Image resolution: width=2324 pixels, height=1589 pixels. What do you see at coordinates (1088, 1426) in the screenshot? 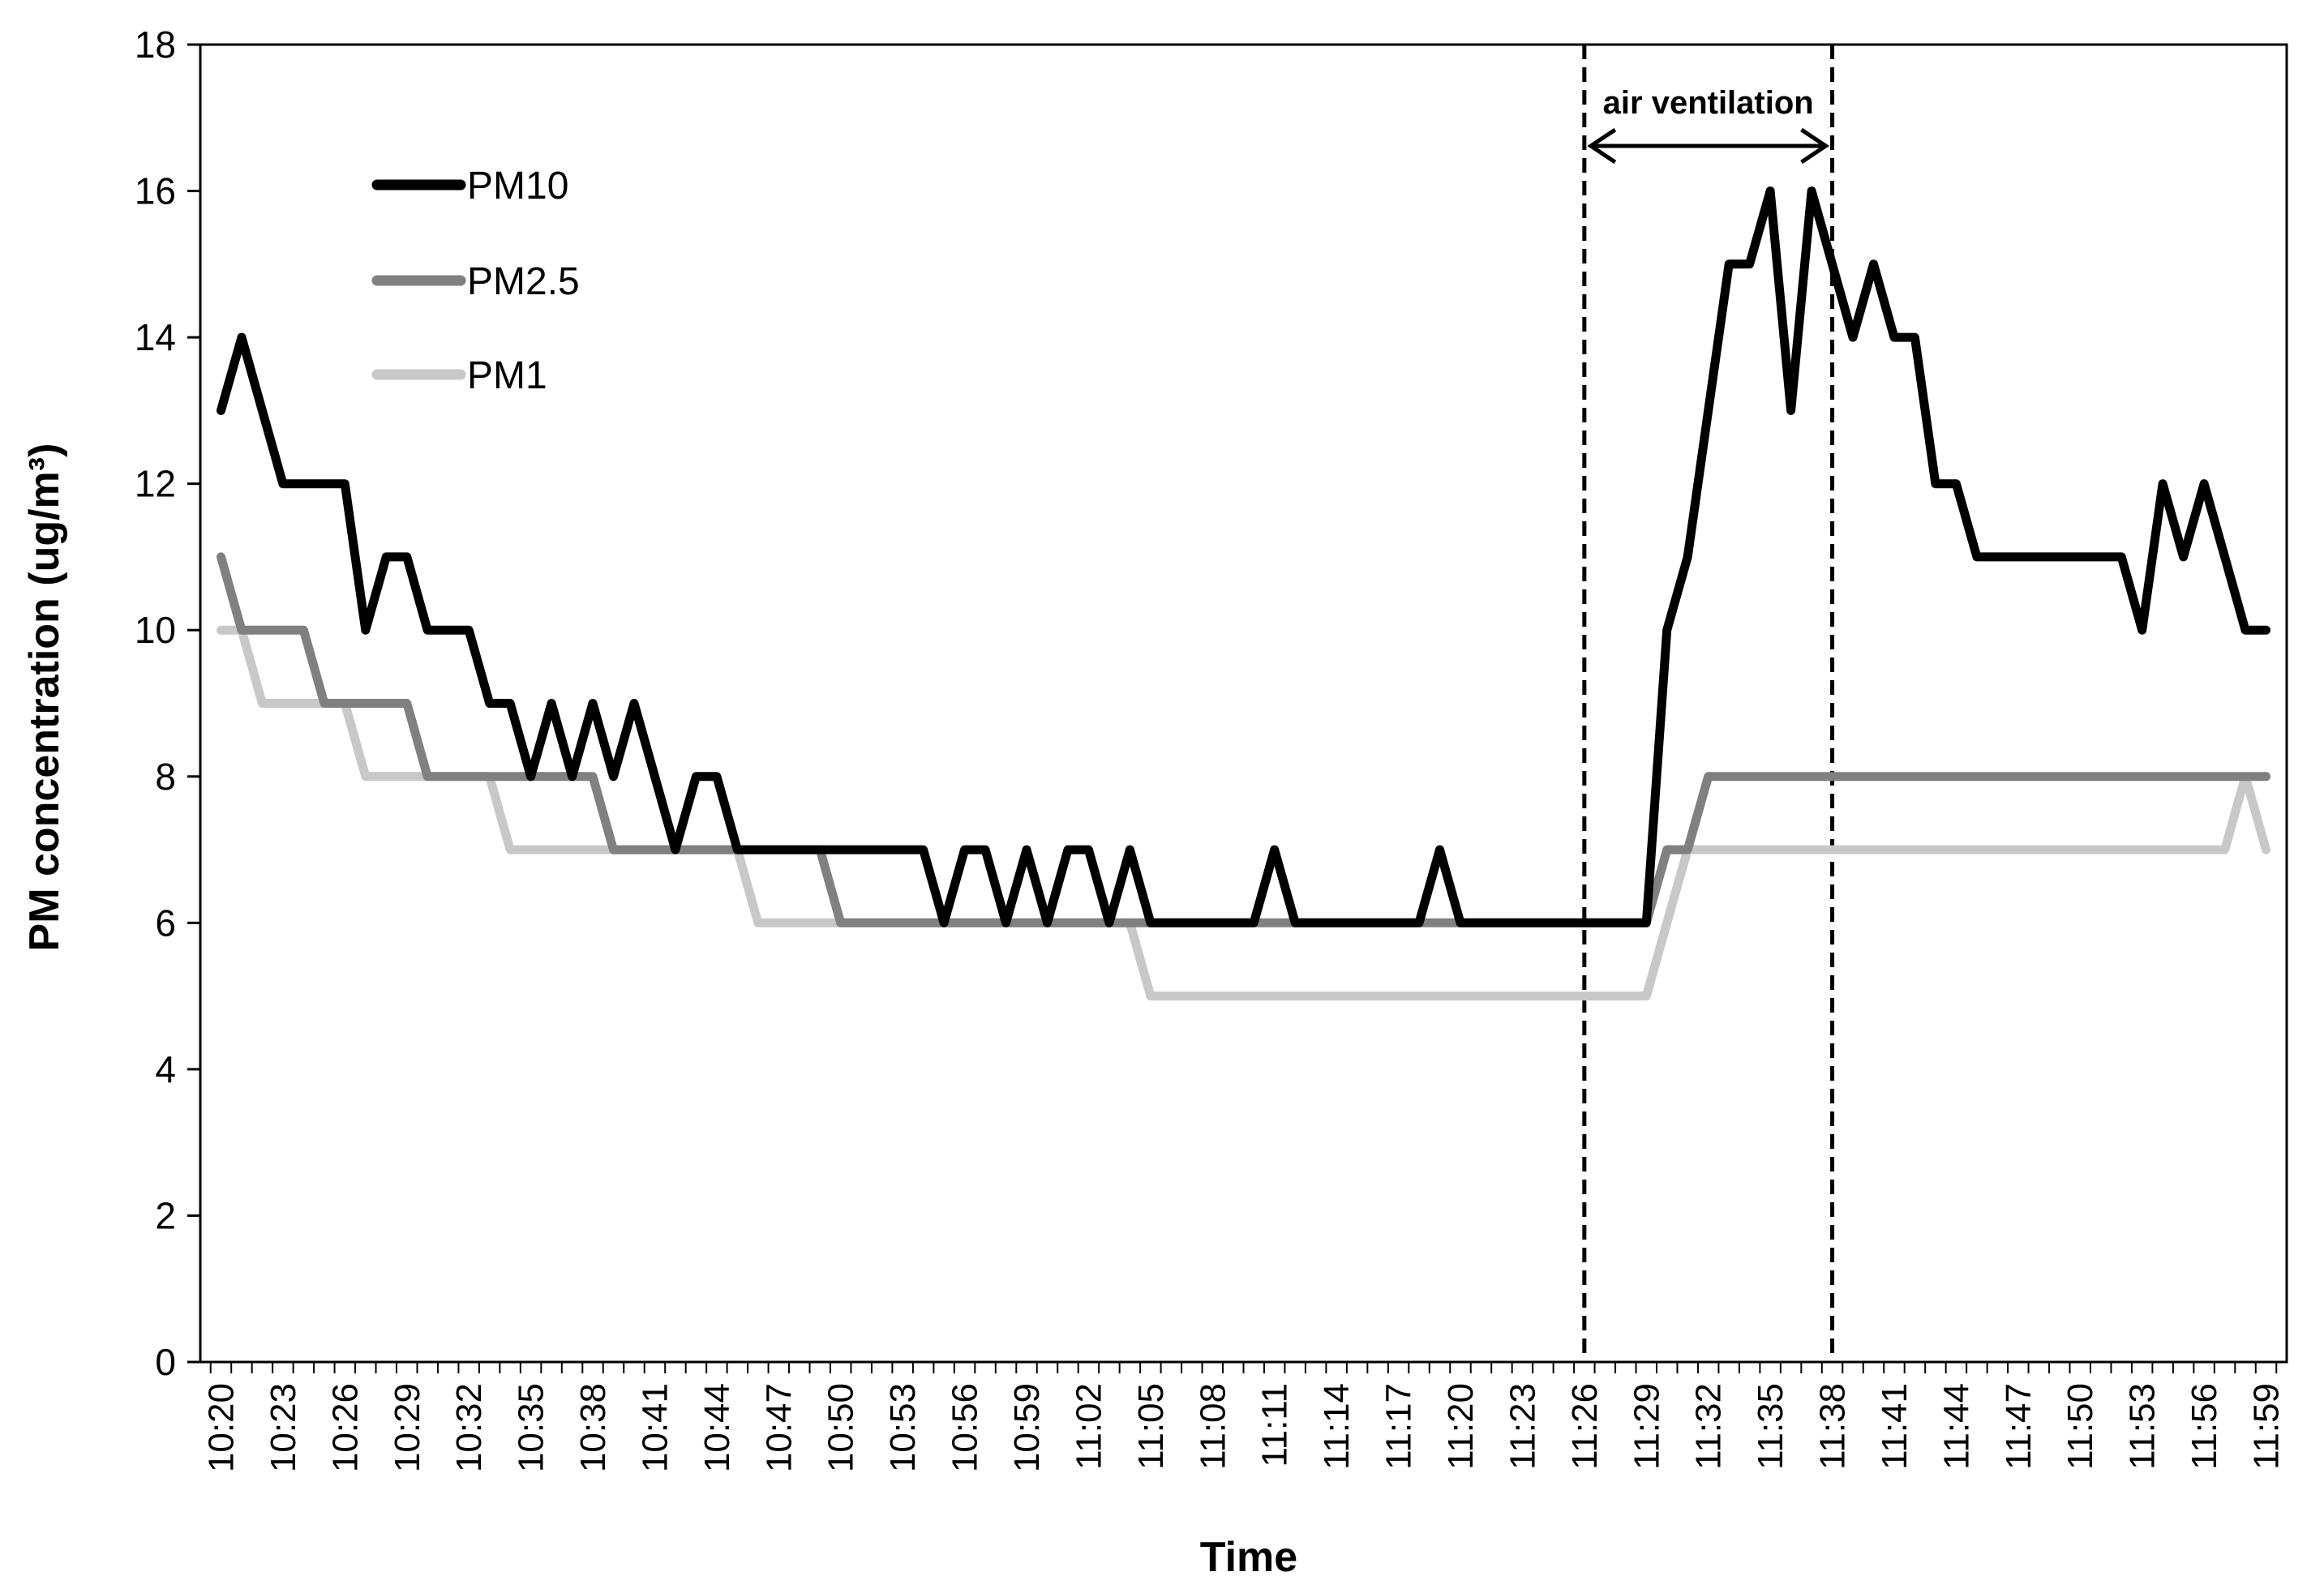
I see `x-tick-label: 11:02` at bounding box center [1088, 1426].